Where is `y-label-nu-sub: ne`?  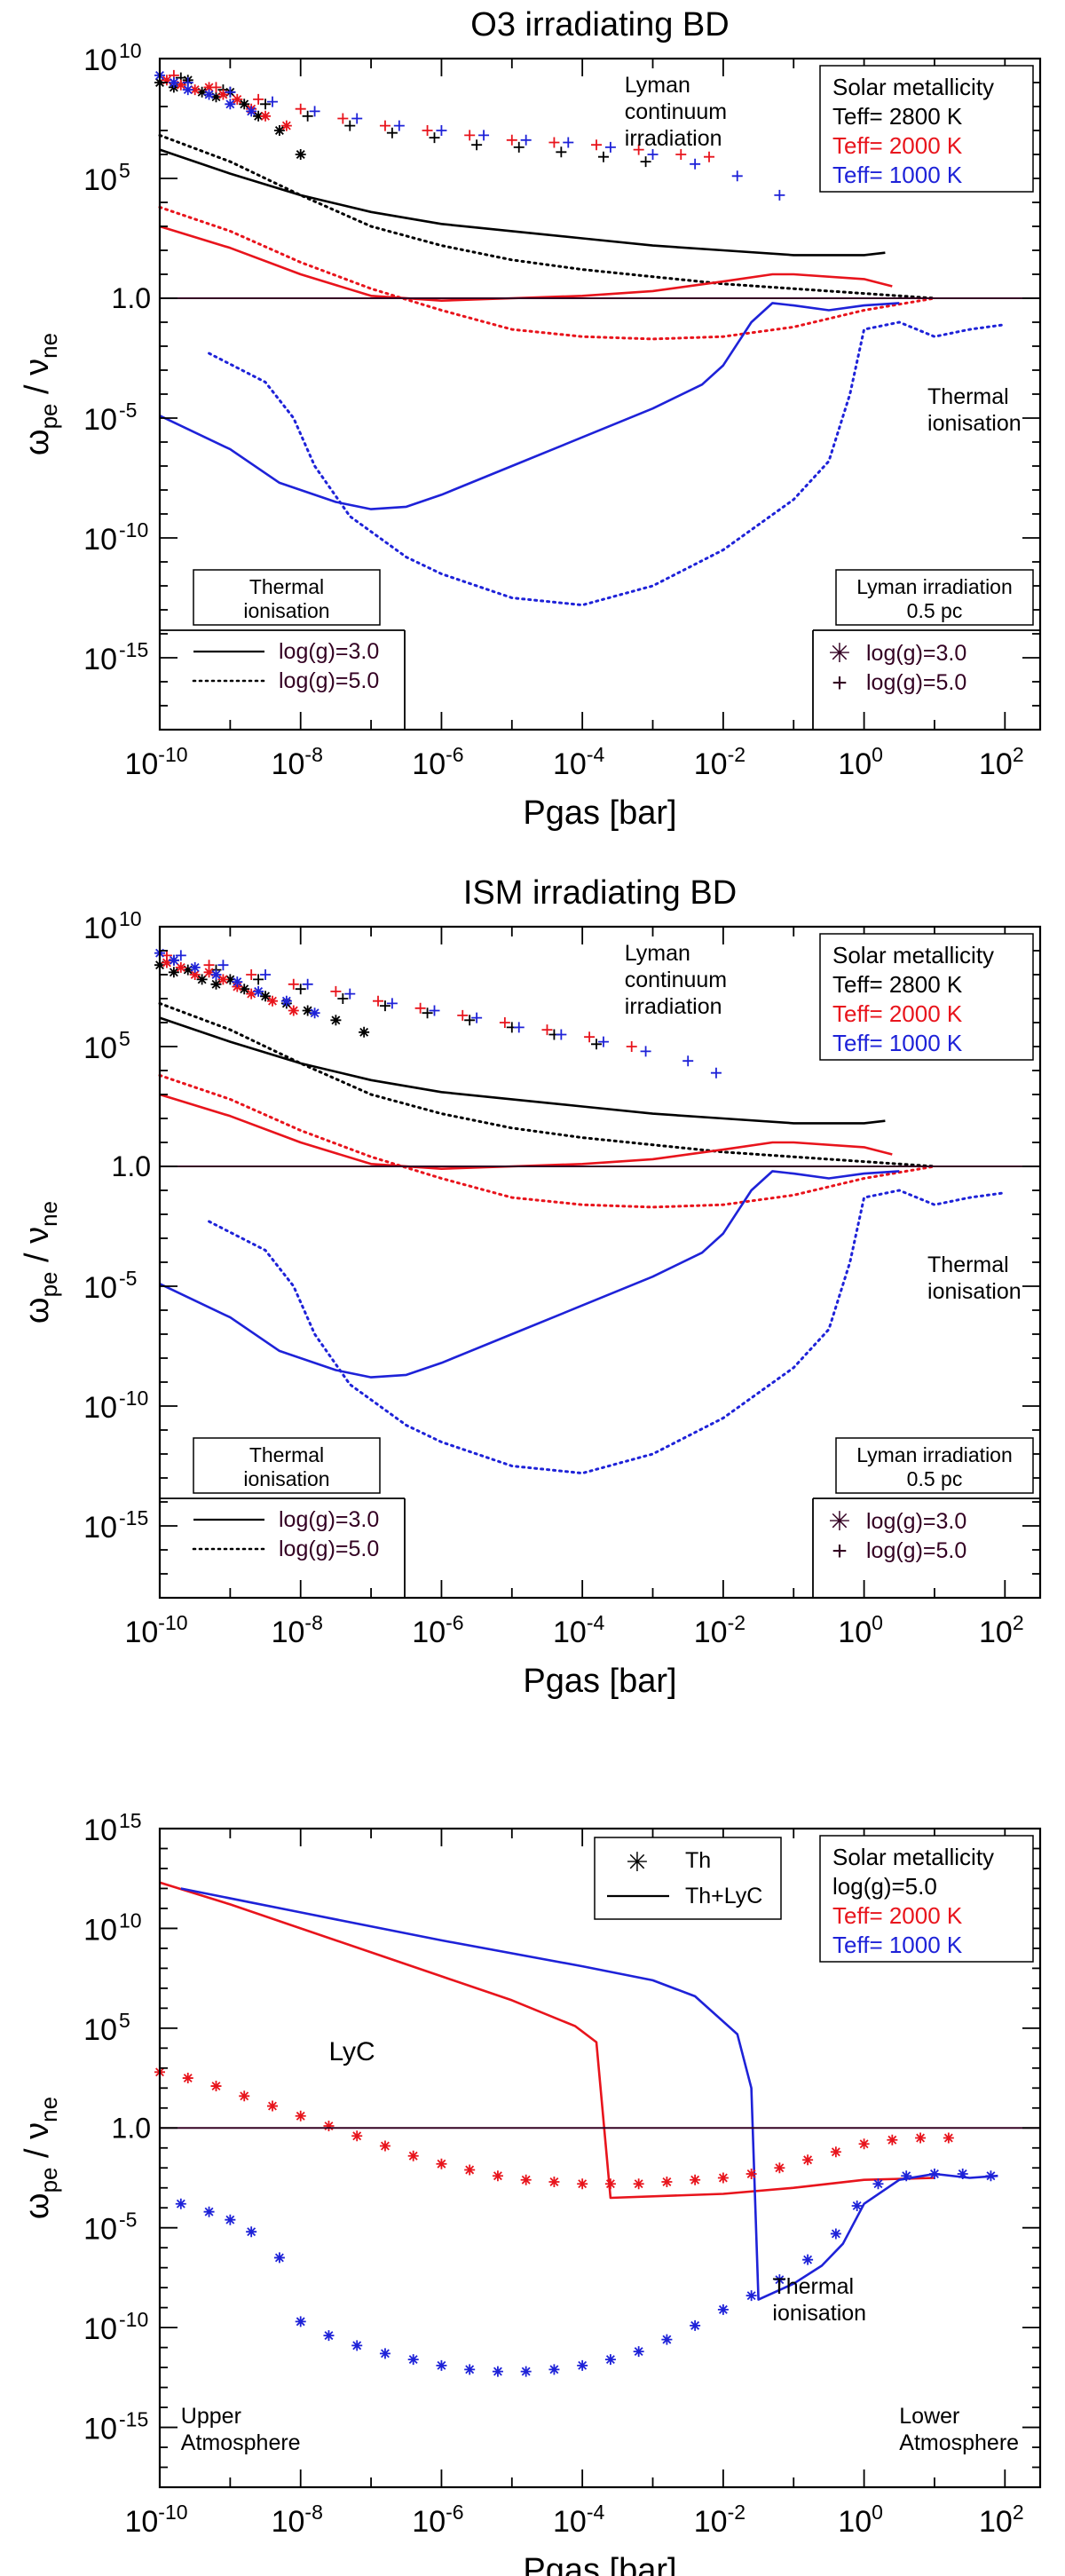 y-label-nu-sub: ne is located at coordinates (49, 2109).